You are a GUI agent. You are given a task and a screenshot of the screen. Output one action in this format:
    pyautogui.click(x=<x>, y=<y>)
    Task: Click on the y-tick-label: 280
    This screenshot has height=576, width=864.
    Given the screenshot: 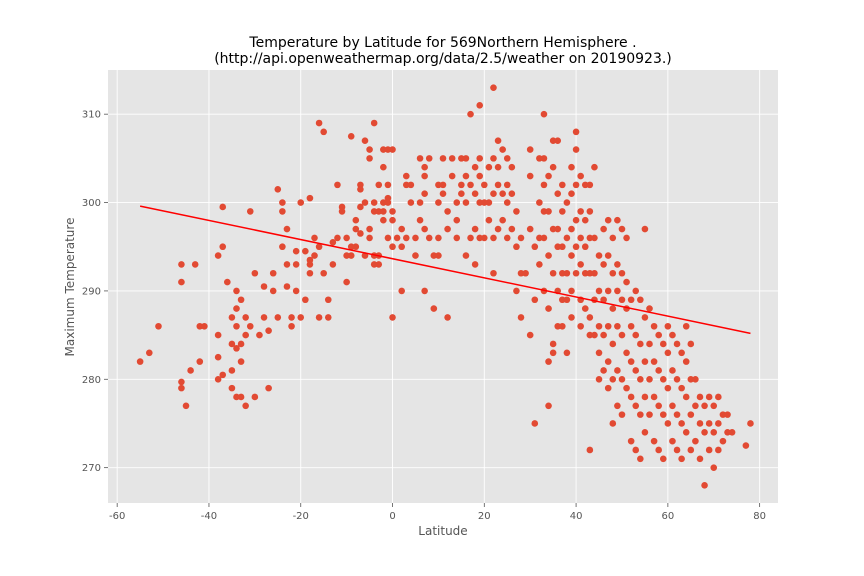 What is the action you would take?
    pyautogui.click(x=91, y=380)
    